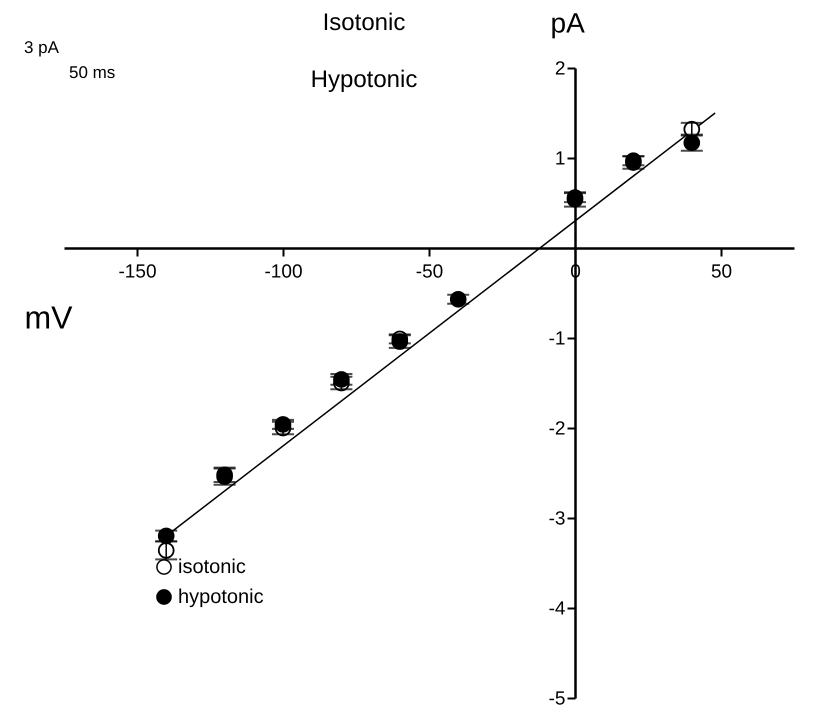 The height and width of the screenshot is (712, 819). I want to click on y-tick-label: -2, so click(557, 429).